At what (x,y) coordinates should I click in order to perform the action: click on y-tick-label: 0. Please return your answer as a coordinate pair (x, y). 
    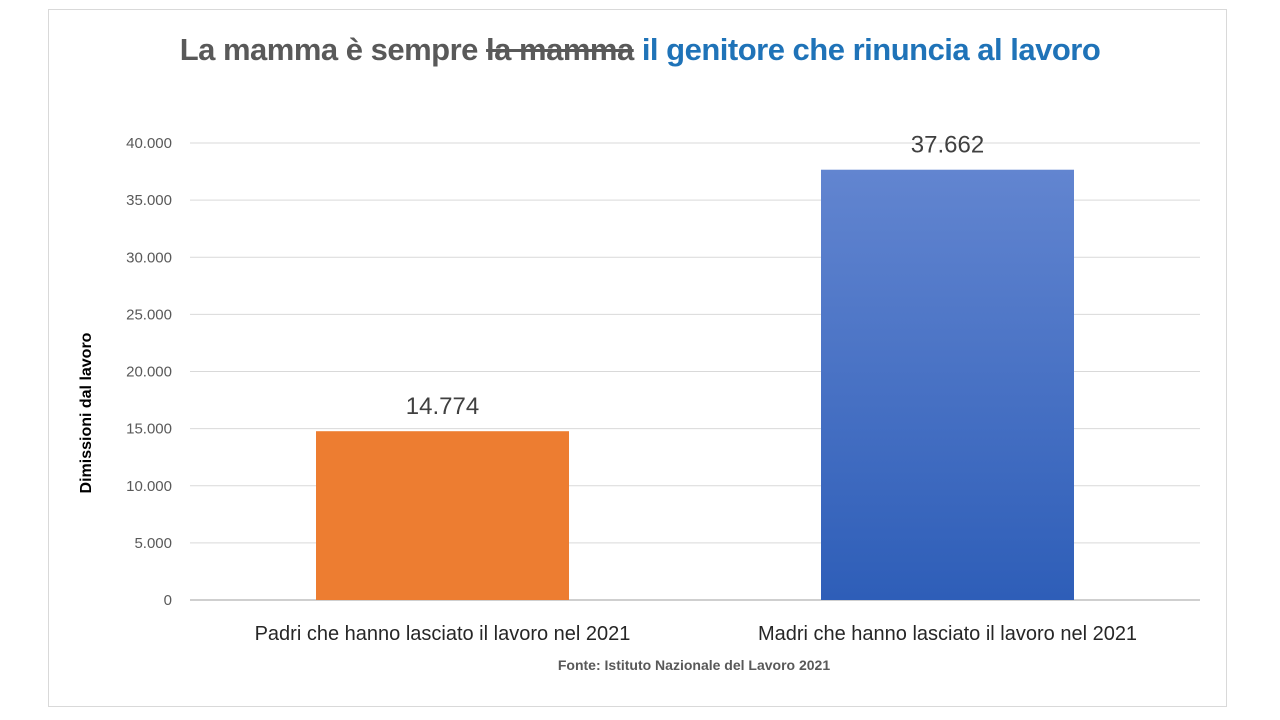
    Looking at the image, I should click on (168, 600).